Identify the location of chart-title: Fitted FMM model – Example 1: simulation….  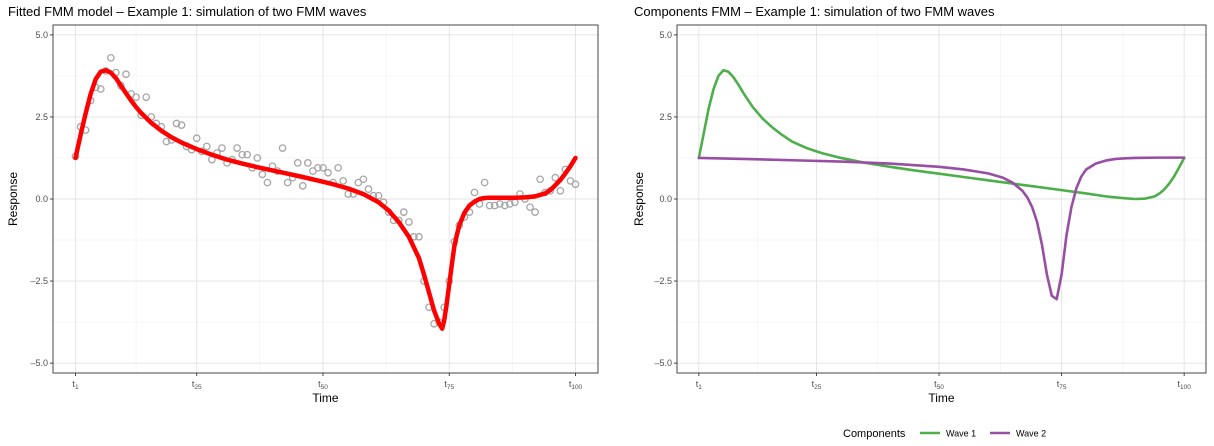
(187, 11).